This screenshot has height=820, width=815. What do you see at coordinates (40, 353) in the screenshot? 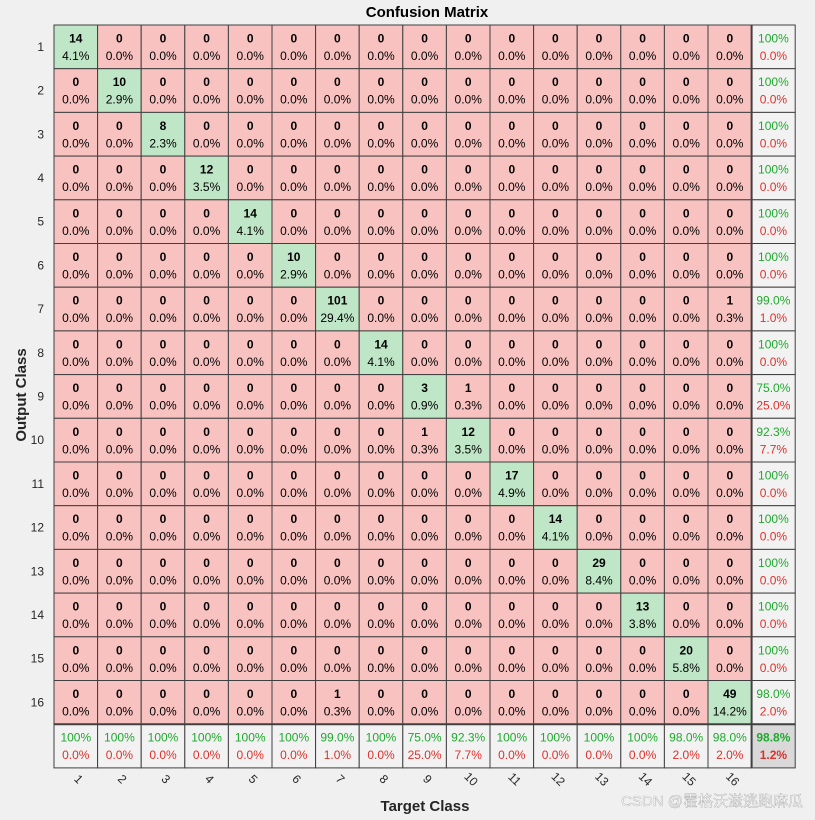
I see `y-tick-label: 8` at bounding box center [40, 353].